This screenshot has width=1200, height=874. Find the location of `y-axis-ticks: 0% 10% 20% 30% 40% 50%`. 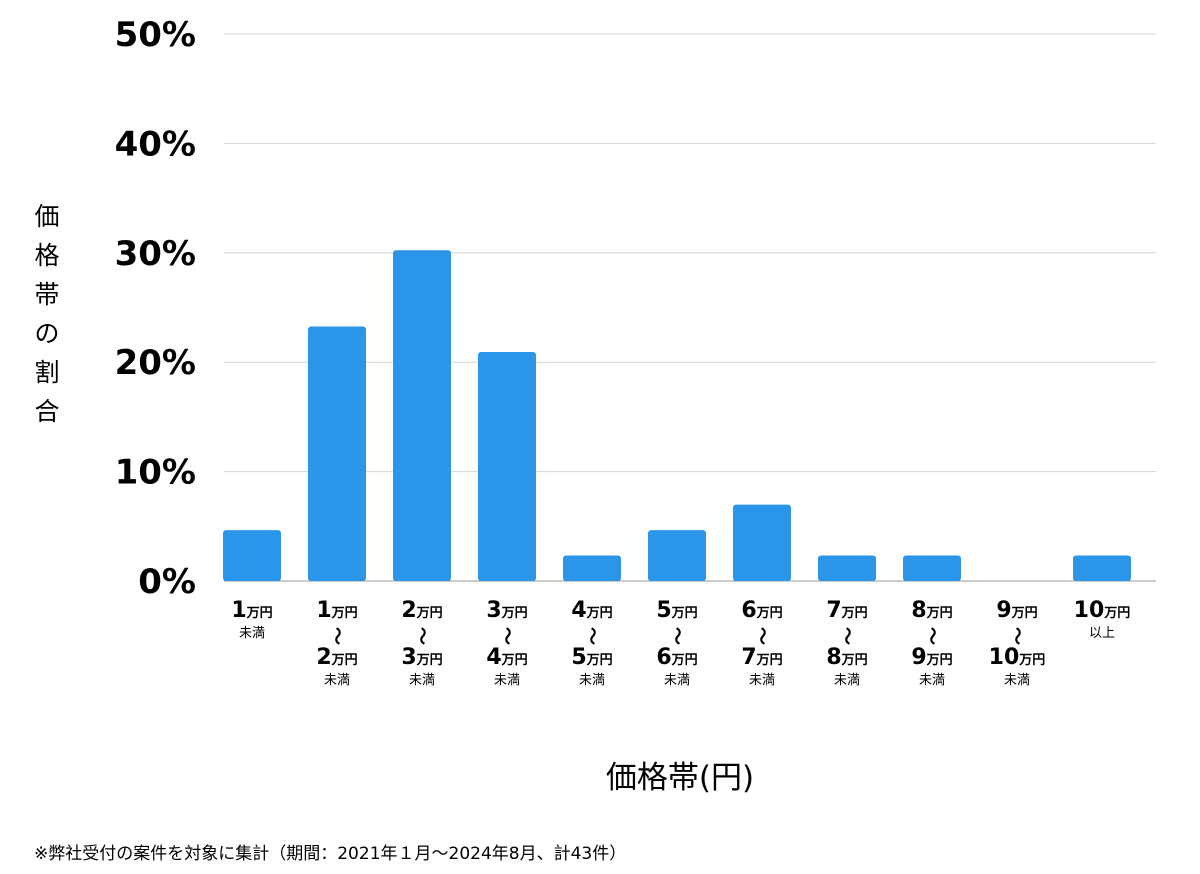

y-axis-ticks: 0% 10% 20% 30% 40% 50% is located at coordinates (155, 308).